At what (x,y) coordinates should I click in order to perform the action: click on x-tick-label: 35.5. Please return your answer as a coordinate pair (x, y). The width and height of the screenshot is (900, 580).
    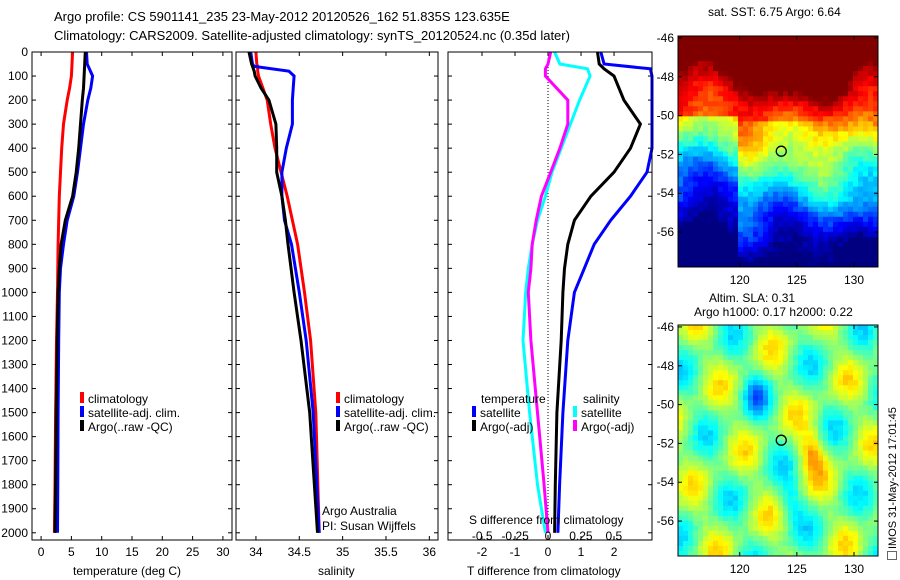
    Looking at the image, I should click on (386, 552).